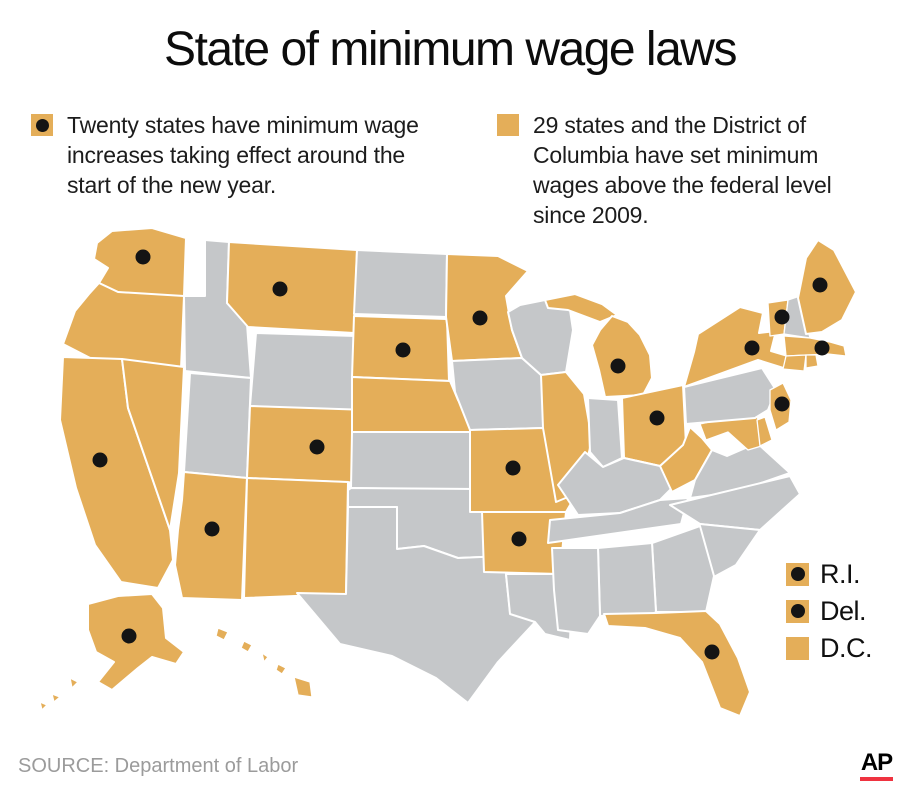 Image resolution: width=900 pixels, height=801 pixels. Describe the element at coordinates (764, 431) in the screenshot. I see `state-delaware` at that location.